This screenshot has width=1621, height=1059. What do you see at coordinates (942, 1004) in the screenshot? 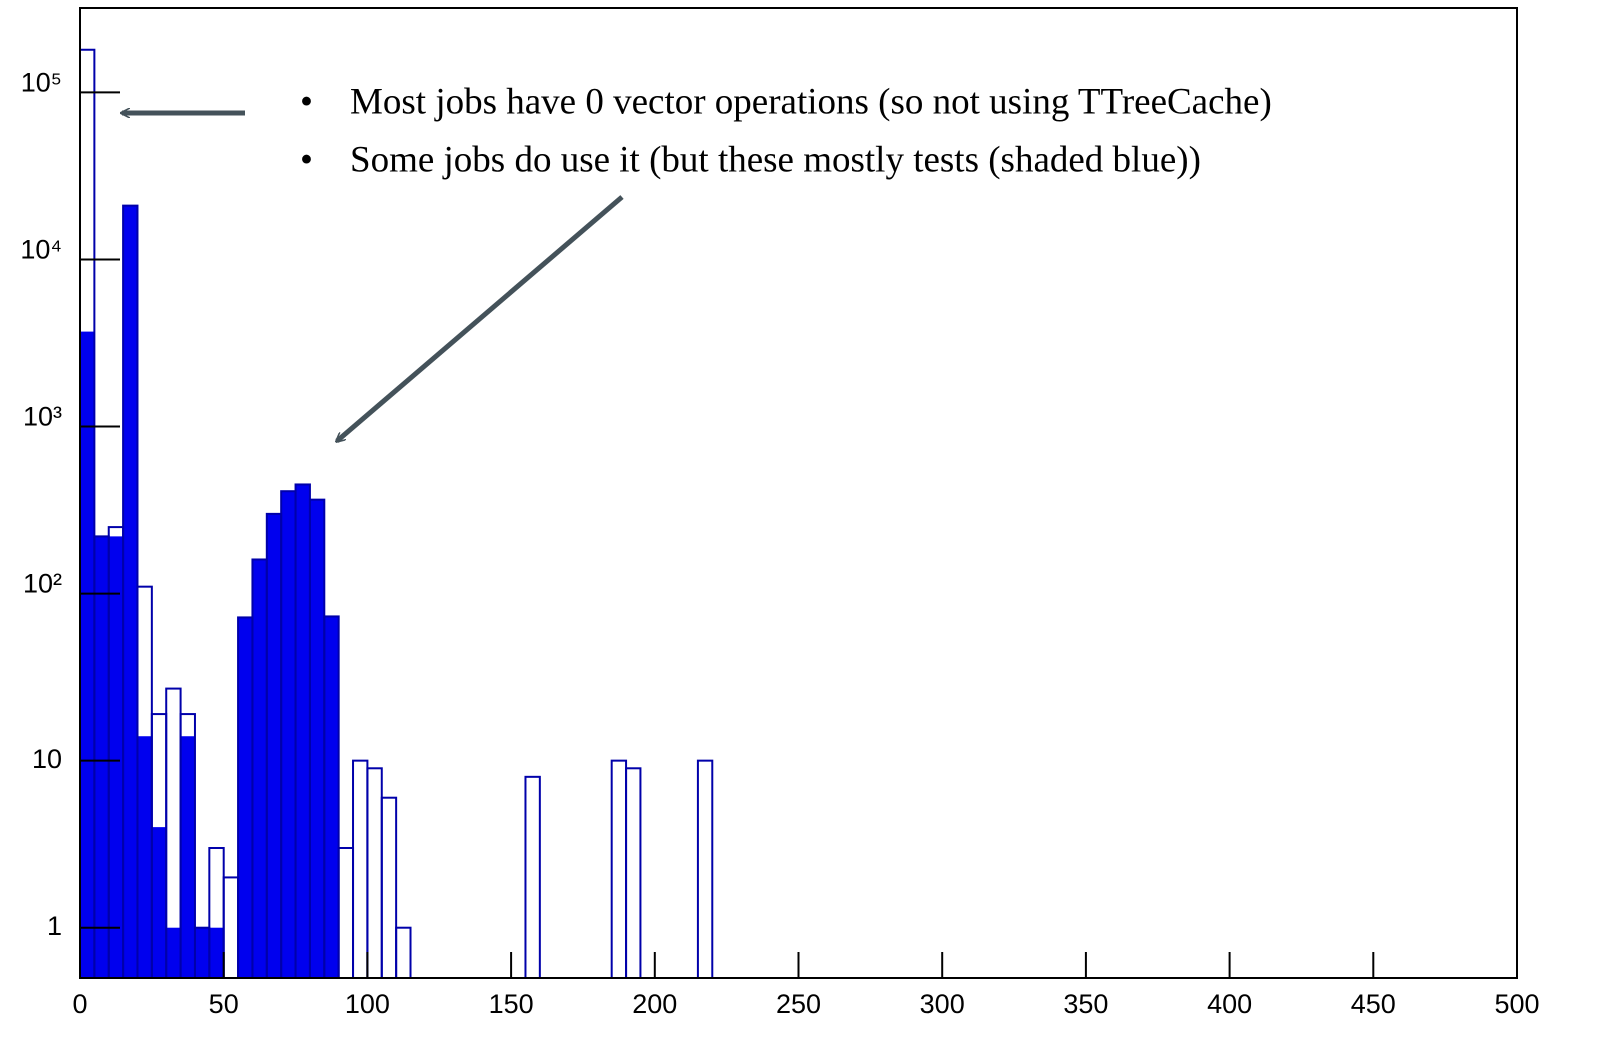
I see `x-tick-label: 300` at bounding box center [942, 1004].